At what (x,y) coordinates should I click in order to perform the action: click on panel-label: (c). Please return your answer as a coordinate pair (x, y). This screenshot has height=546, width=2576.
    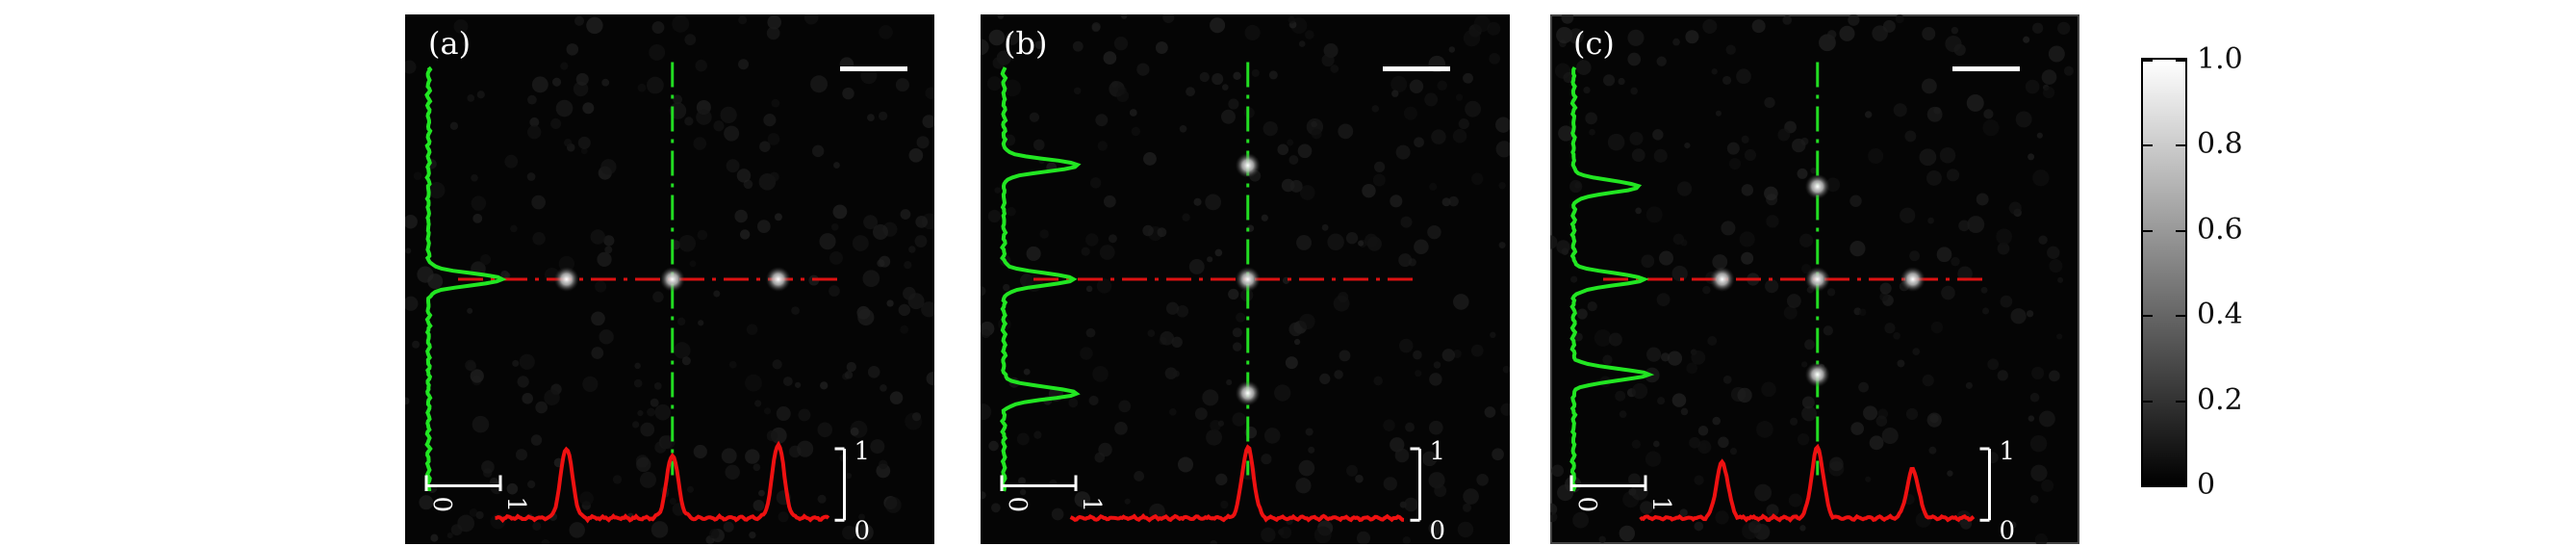
    Looking at the image, I should click on (1594, 43).